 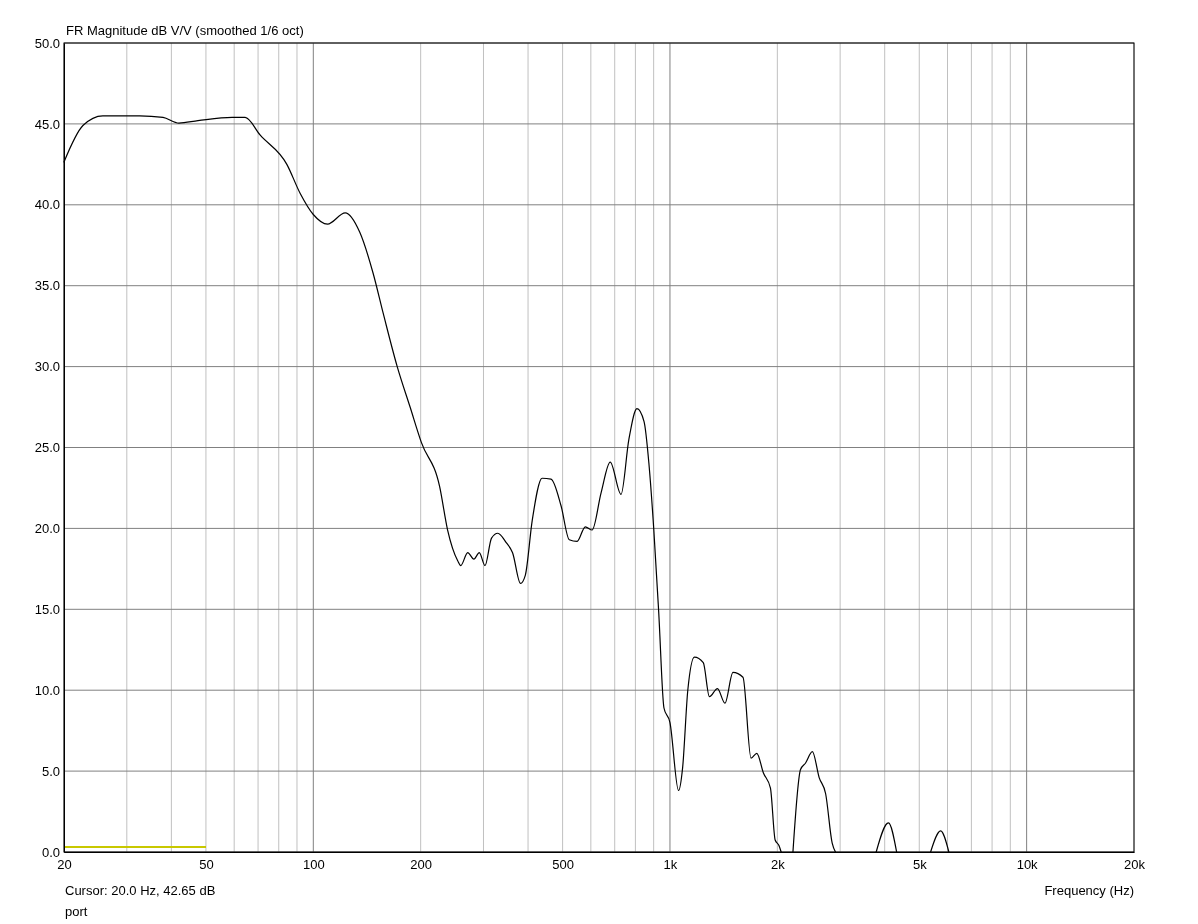 I want to click on y-tick-label: 20.0, so click(x=47, y=529).